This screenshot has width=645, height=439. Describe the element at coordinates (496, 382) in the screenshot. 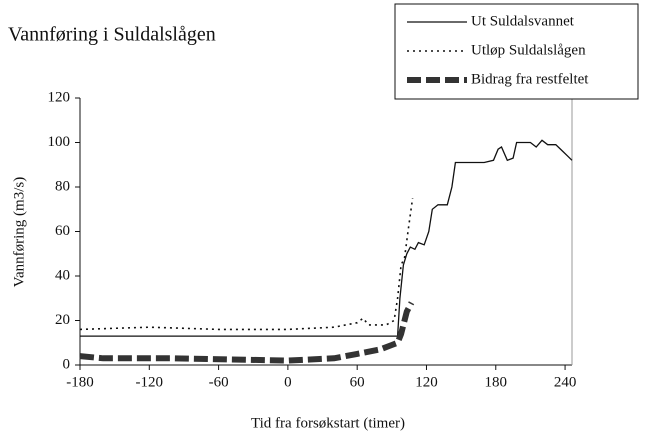

I see `x-tick-label: 180` at that location.